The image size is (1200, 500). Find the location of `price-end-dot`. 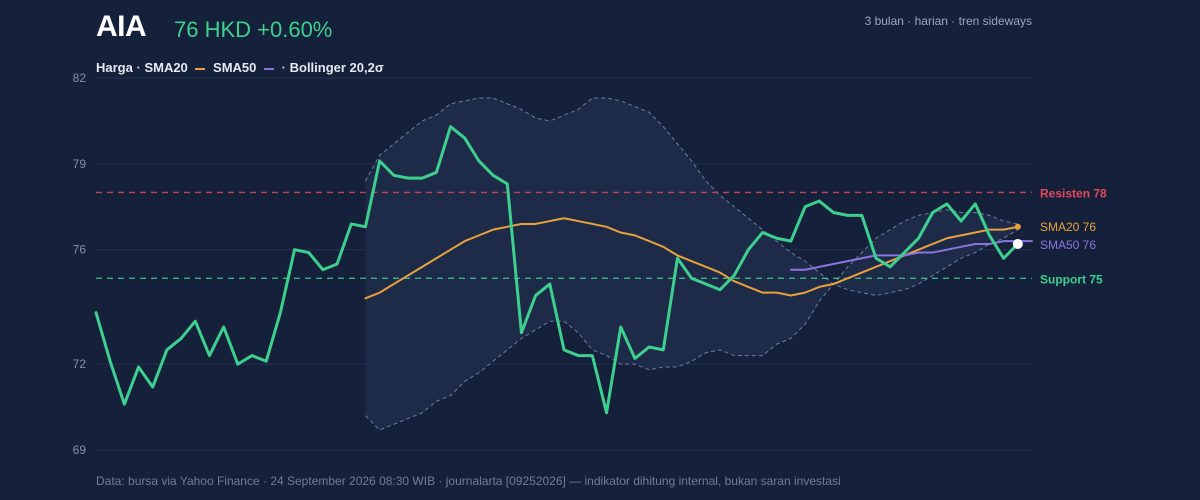

price-end-dot is located at coordinates (1017, 243).